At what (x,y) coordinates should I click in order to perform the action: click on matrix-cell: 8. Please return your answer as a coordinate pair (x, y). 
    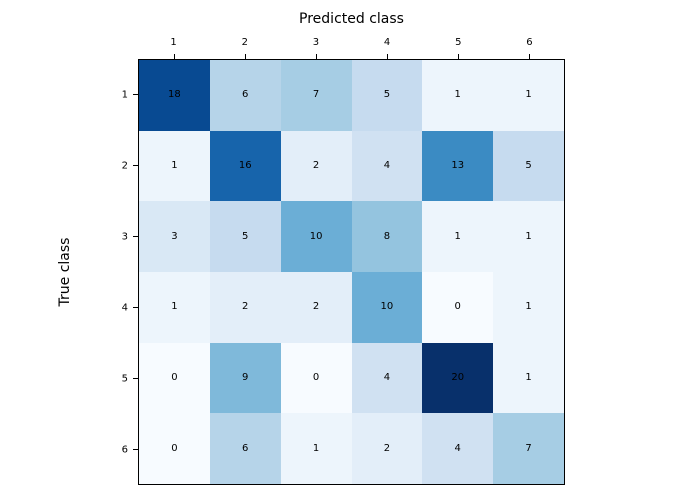
    Looking at the image, I should click on (387, 236).